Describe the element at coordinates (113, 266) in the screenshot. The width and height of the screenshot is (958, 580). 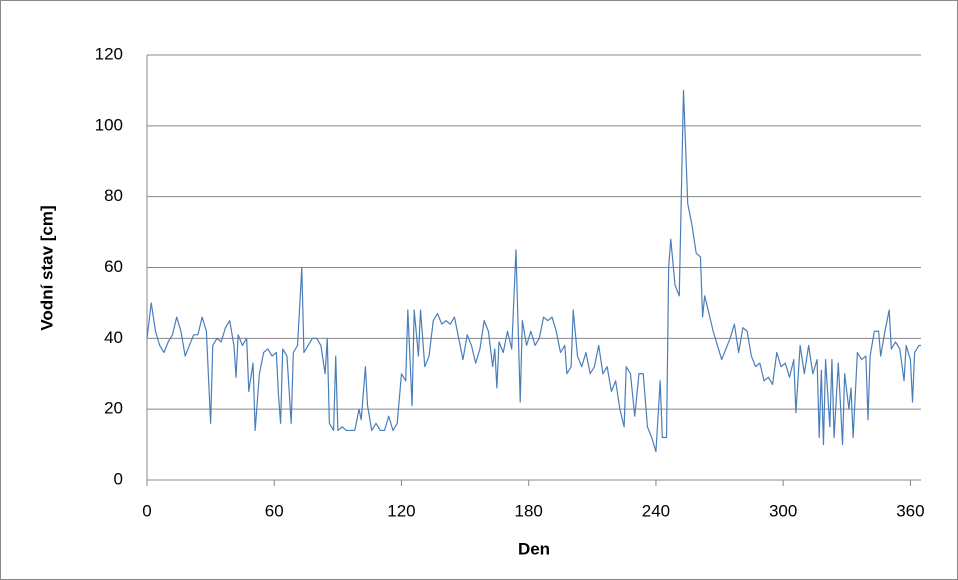
I see `y-tick-label: 60` at that location.